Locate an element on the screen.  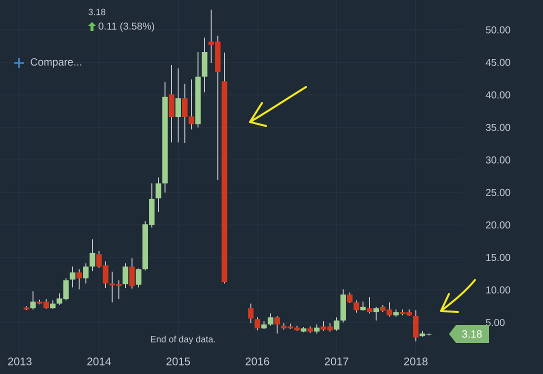
y-tick-label: 15.00 is located at coordinates (498, 257).